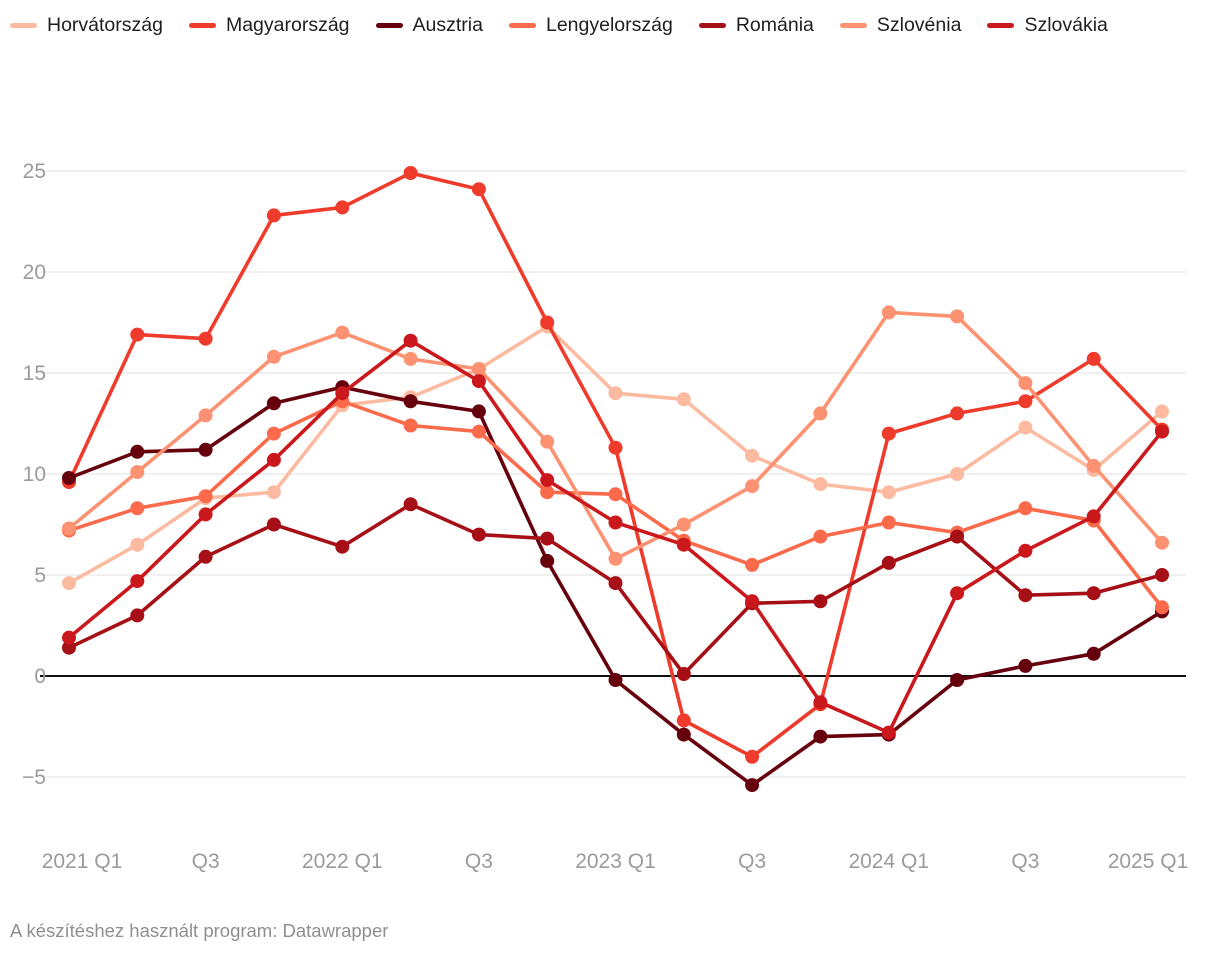 This screenshot has width=1220, height=954. I want to click on y-tick-label: 5, so click(40, 575).